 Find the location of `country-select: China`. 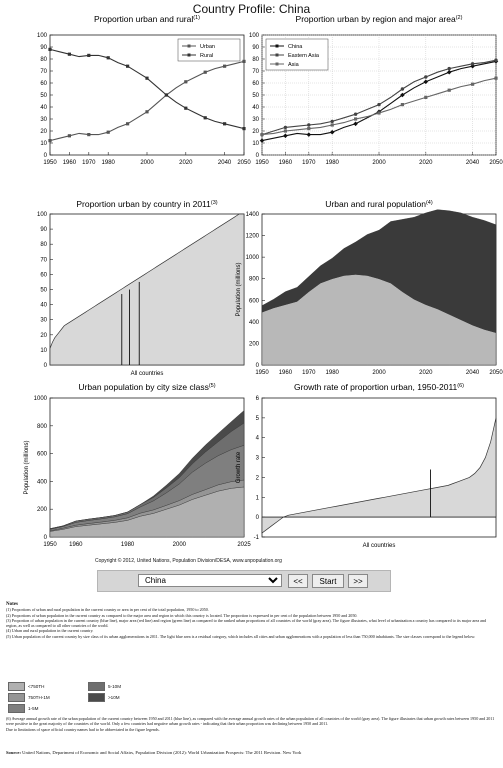

country-select: China is located at coordinates (210, 580).